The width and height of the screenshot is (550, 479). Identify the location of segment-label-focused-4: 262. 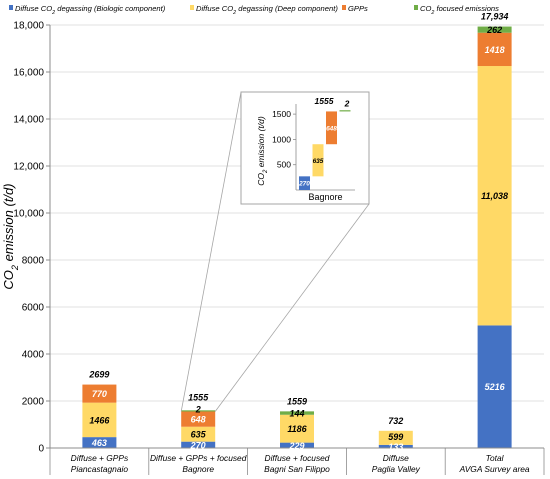
(494, 30).